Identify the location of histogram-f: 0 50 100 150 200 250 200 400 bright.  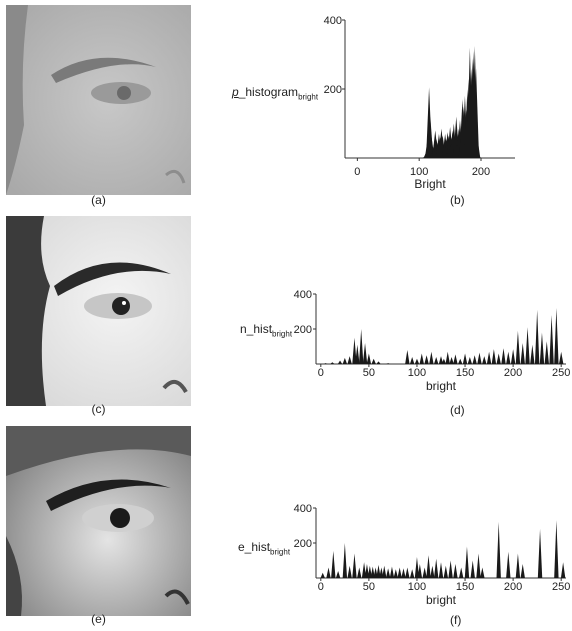
(432, 555).